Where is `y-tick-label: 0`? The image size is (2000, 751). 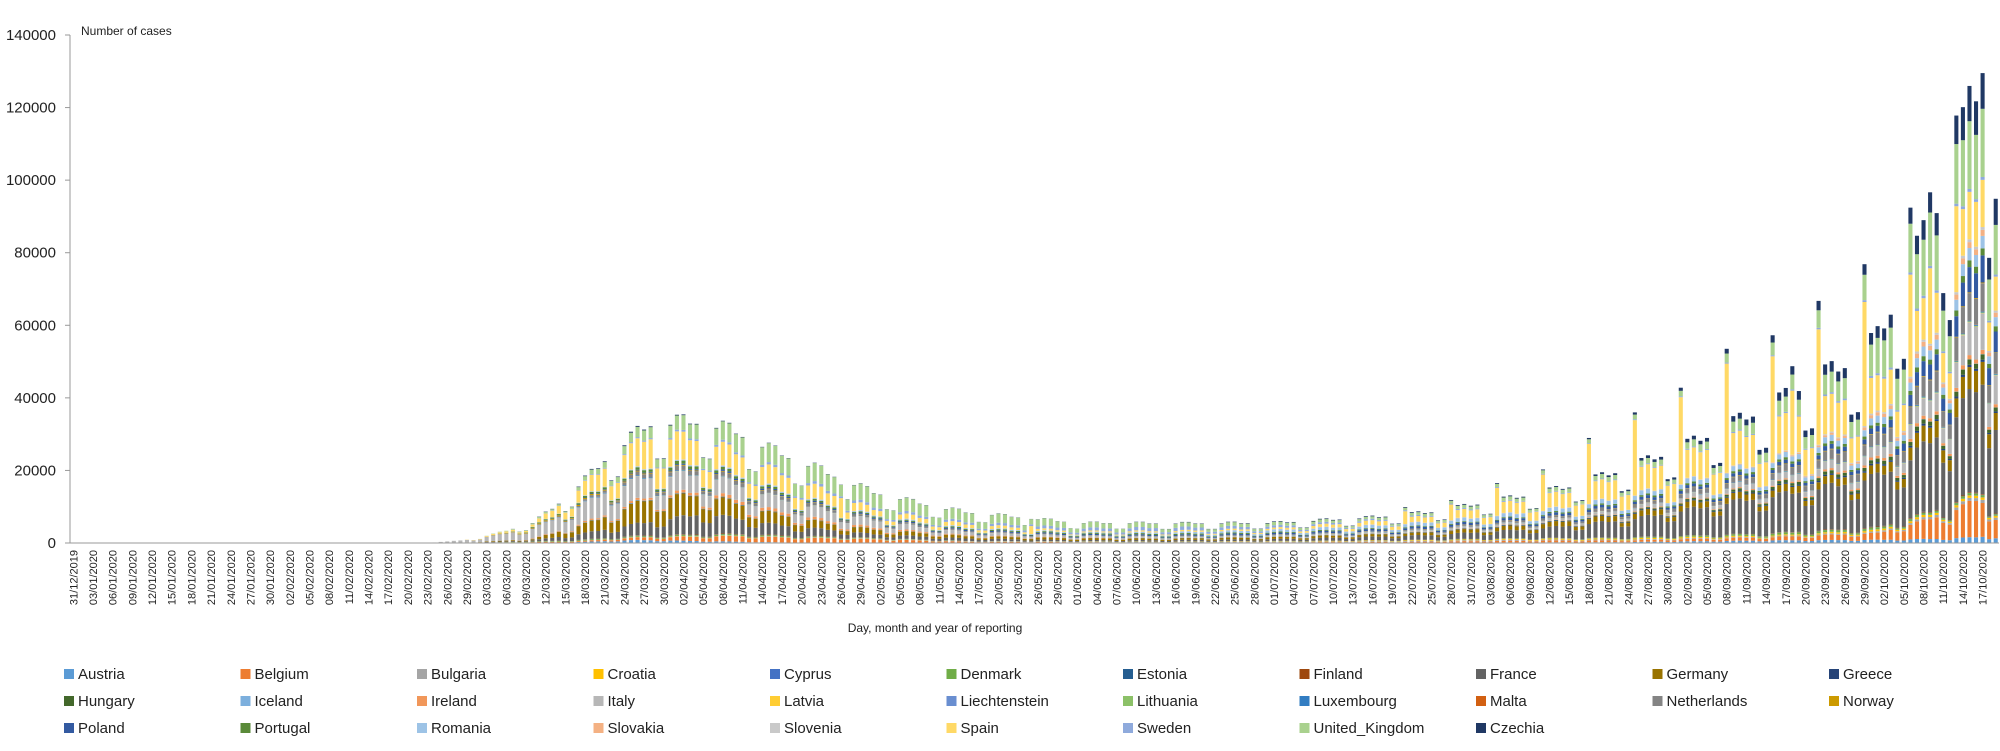
y-tick-label: 0 is located at coordinates (52, 543).